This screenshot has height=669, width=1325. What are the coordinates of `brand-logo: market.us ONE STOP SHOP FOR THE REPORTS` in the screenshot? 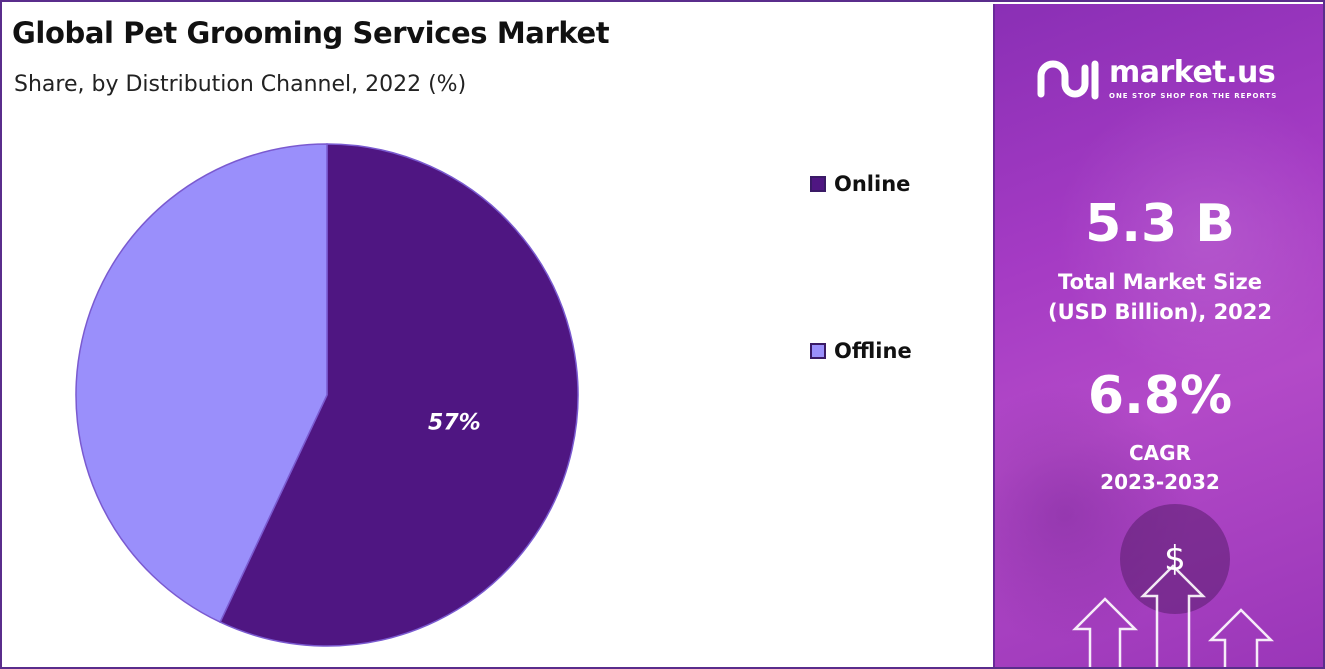 It's located at (1156, 79).